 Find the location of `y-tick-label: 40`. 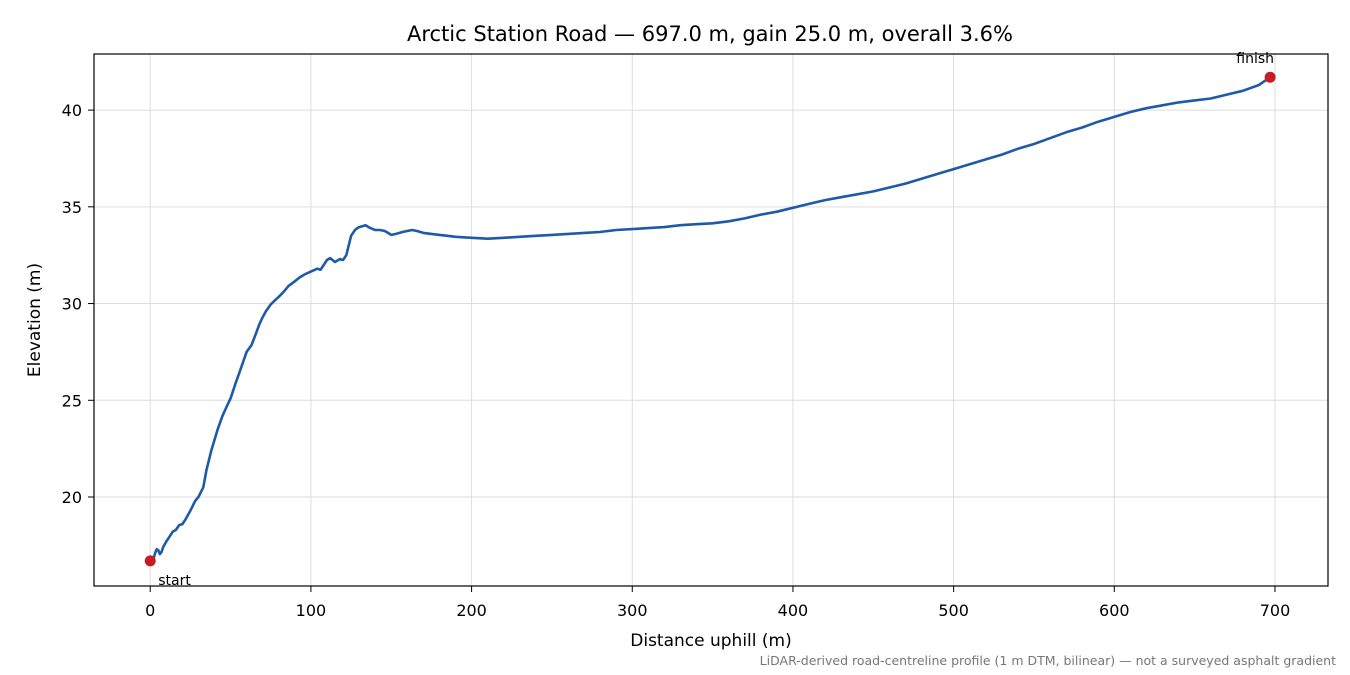

y-tick-label: 40 is located at coordinates (72, 110).